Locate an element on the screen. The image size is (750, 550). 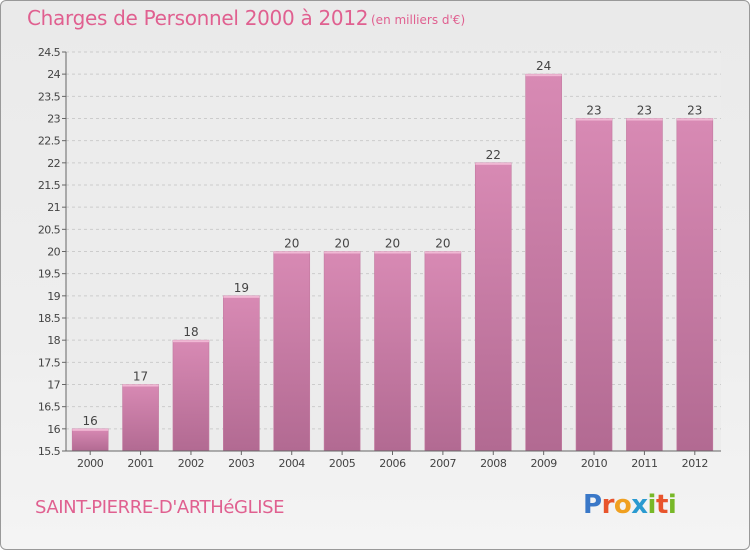
y-tick-label: 24 is located at coordinates (53, 74).